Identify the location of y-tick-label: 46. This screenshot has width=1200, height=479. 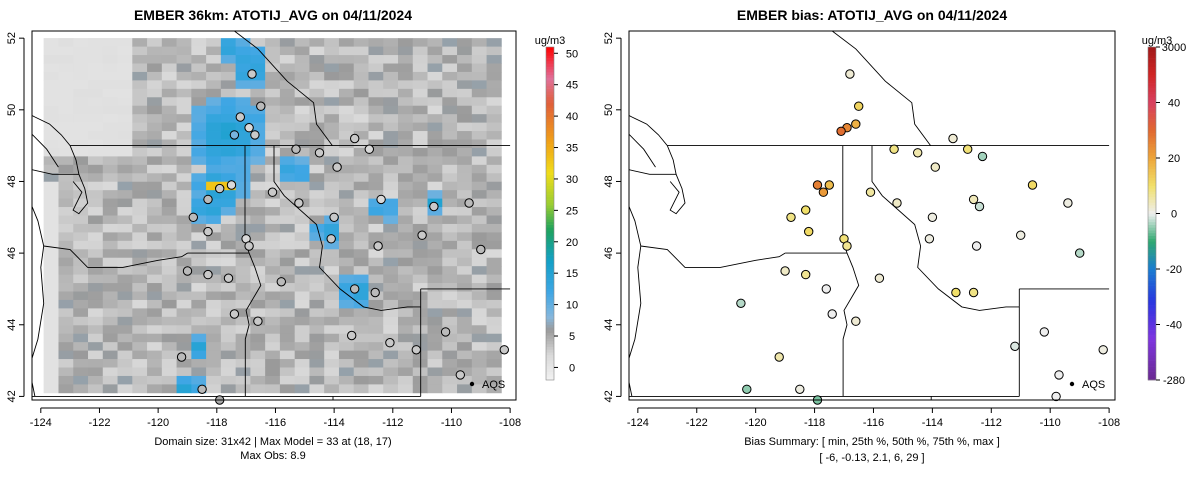
(609, 253).